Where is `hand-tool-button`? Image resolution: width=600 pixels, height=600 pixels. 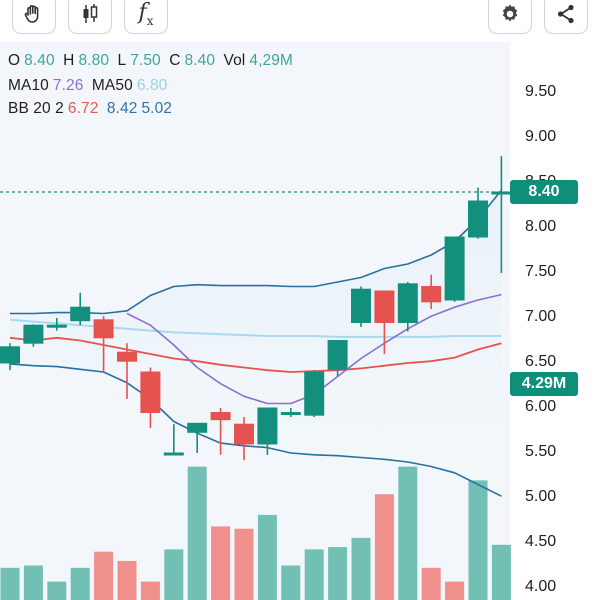
hand-tool-button is located at coordinates (34, 17).